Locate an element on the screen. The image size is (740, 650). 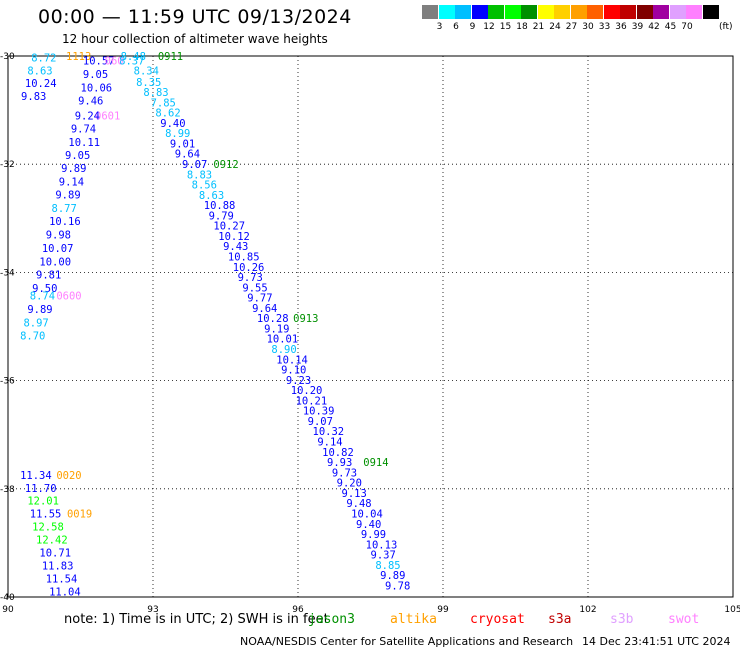
wave-height-label: 8.62 is located at coordinates (167, 114).